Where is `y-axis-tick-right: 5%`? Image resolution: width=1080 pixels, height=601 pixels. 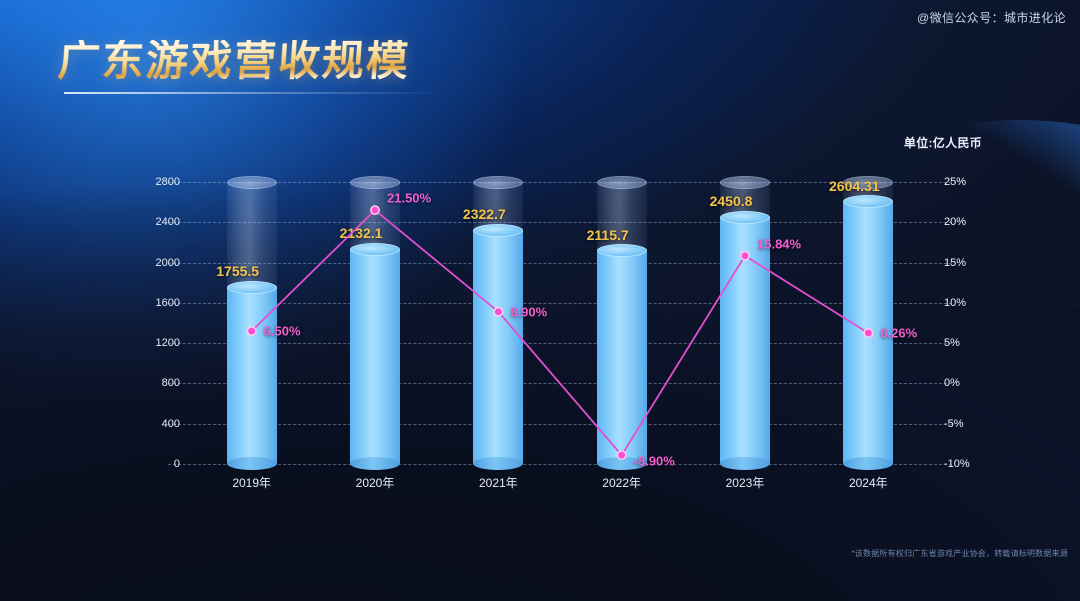 y-axis-tick-right: 5% is located at coordinates (952, 343).